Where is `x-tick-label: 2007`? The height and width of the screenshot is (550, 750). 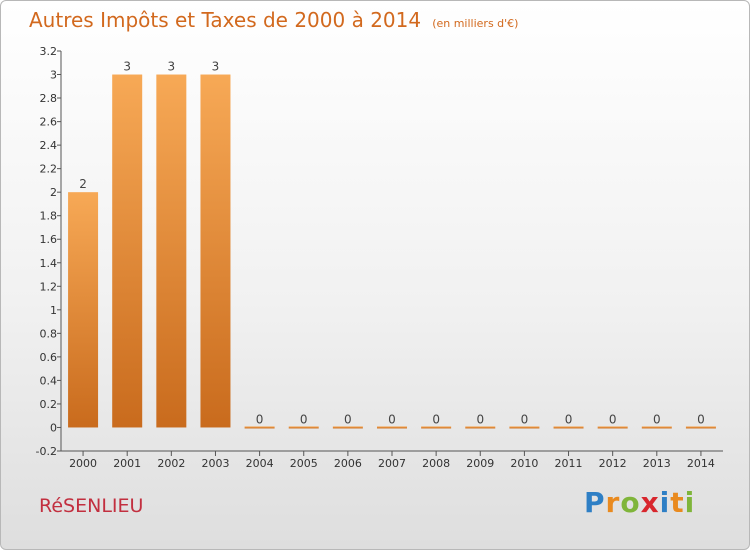
x-tick-label: 2007 is located at coordinates (392, 463).